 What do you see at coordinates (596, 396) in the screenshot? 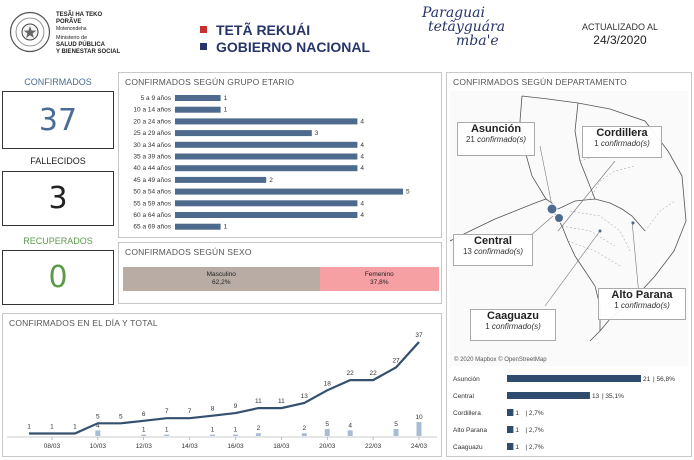
I see `dept-value-label: 13` at bounding box center [596, 396].